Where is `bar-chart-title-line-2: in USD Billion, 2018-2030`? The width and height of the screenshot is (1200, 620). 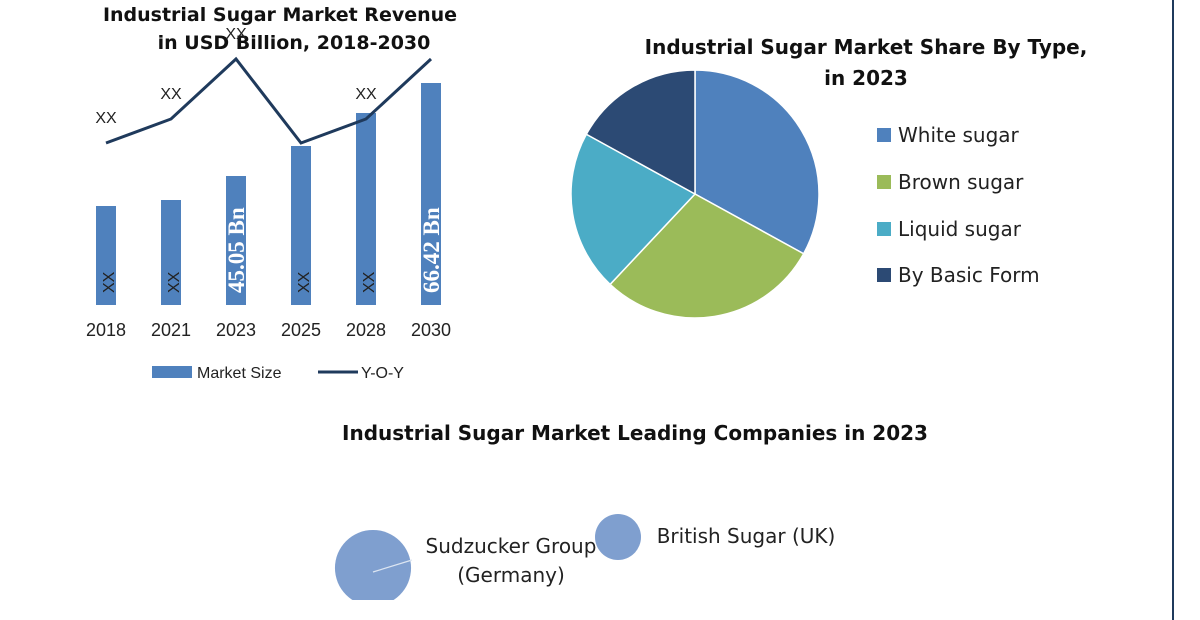
bar-chart-title-line-2: in USD Billion, 2018-2030 is located at coordinates (294, 43).